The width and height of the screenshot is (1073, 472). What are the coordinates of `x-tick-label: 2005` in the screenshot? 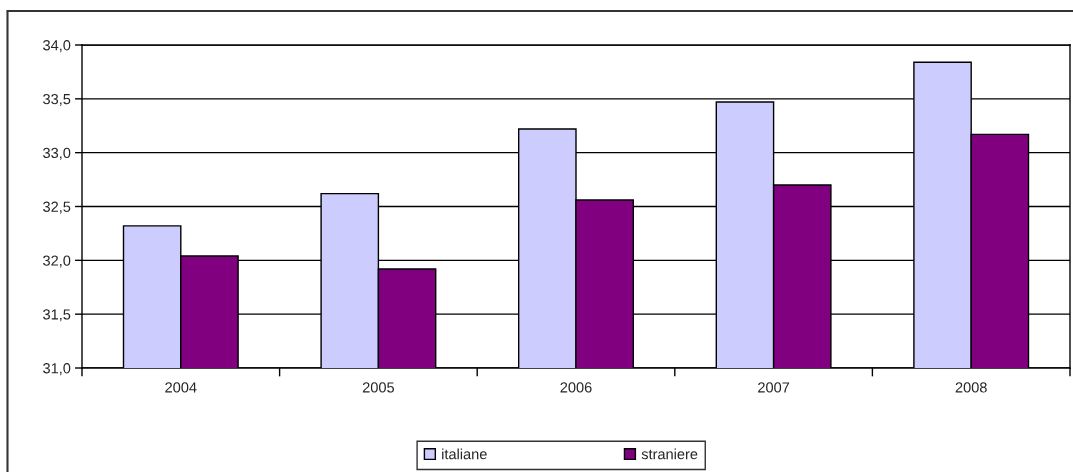 It's located at (378, 387).